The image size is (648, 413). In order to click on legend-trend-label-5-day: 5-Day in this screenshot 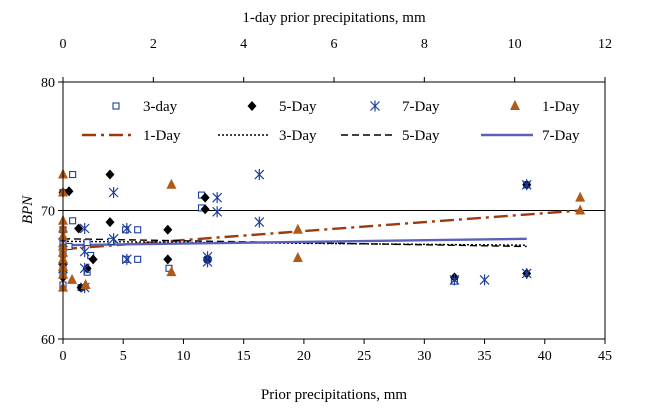, I will do `click(421, 136)`.